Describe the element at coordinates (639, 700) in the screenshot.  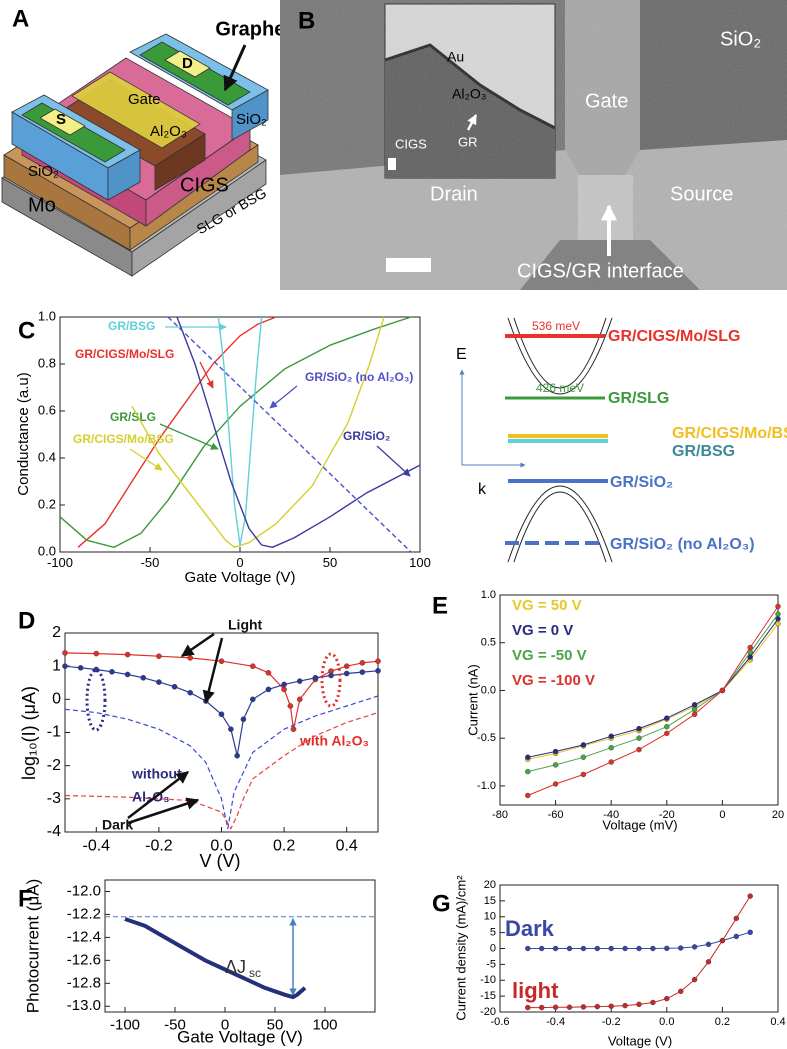
I see `plot-frame` at that location.